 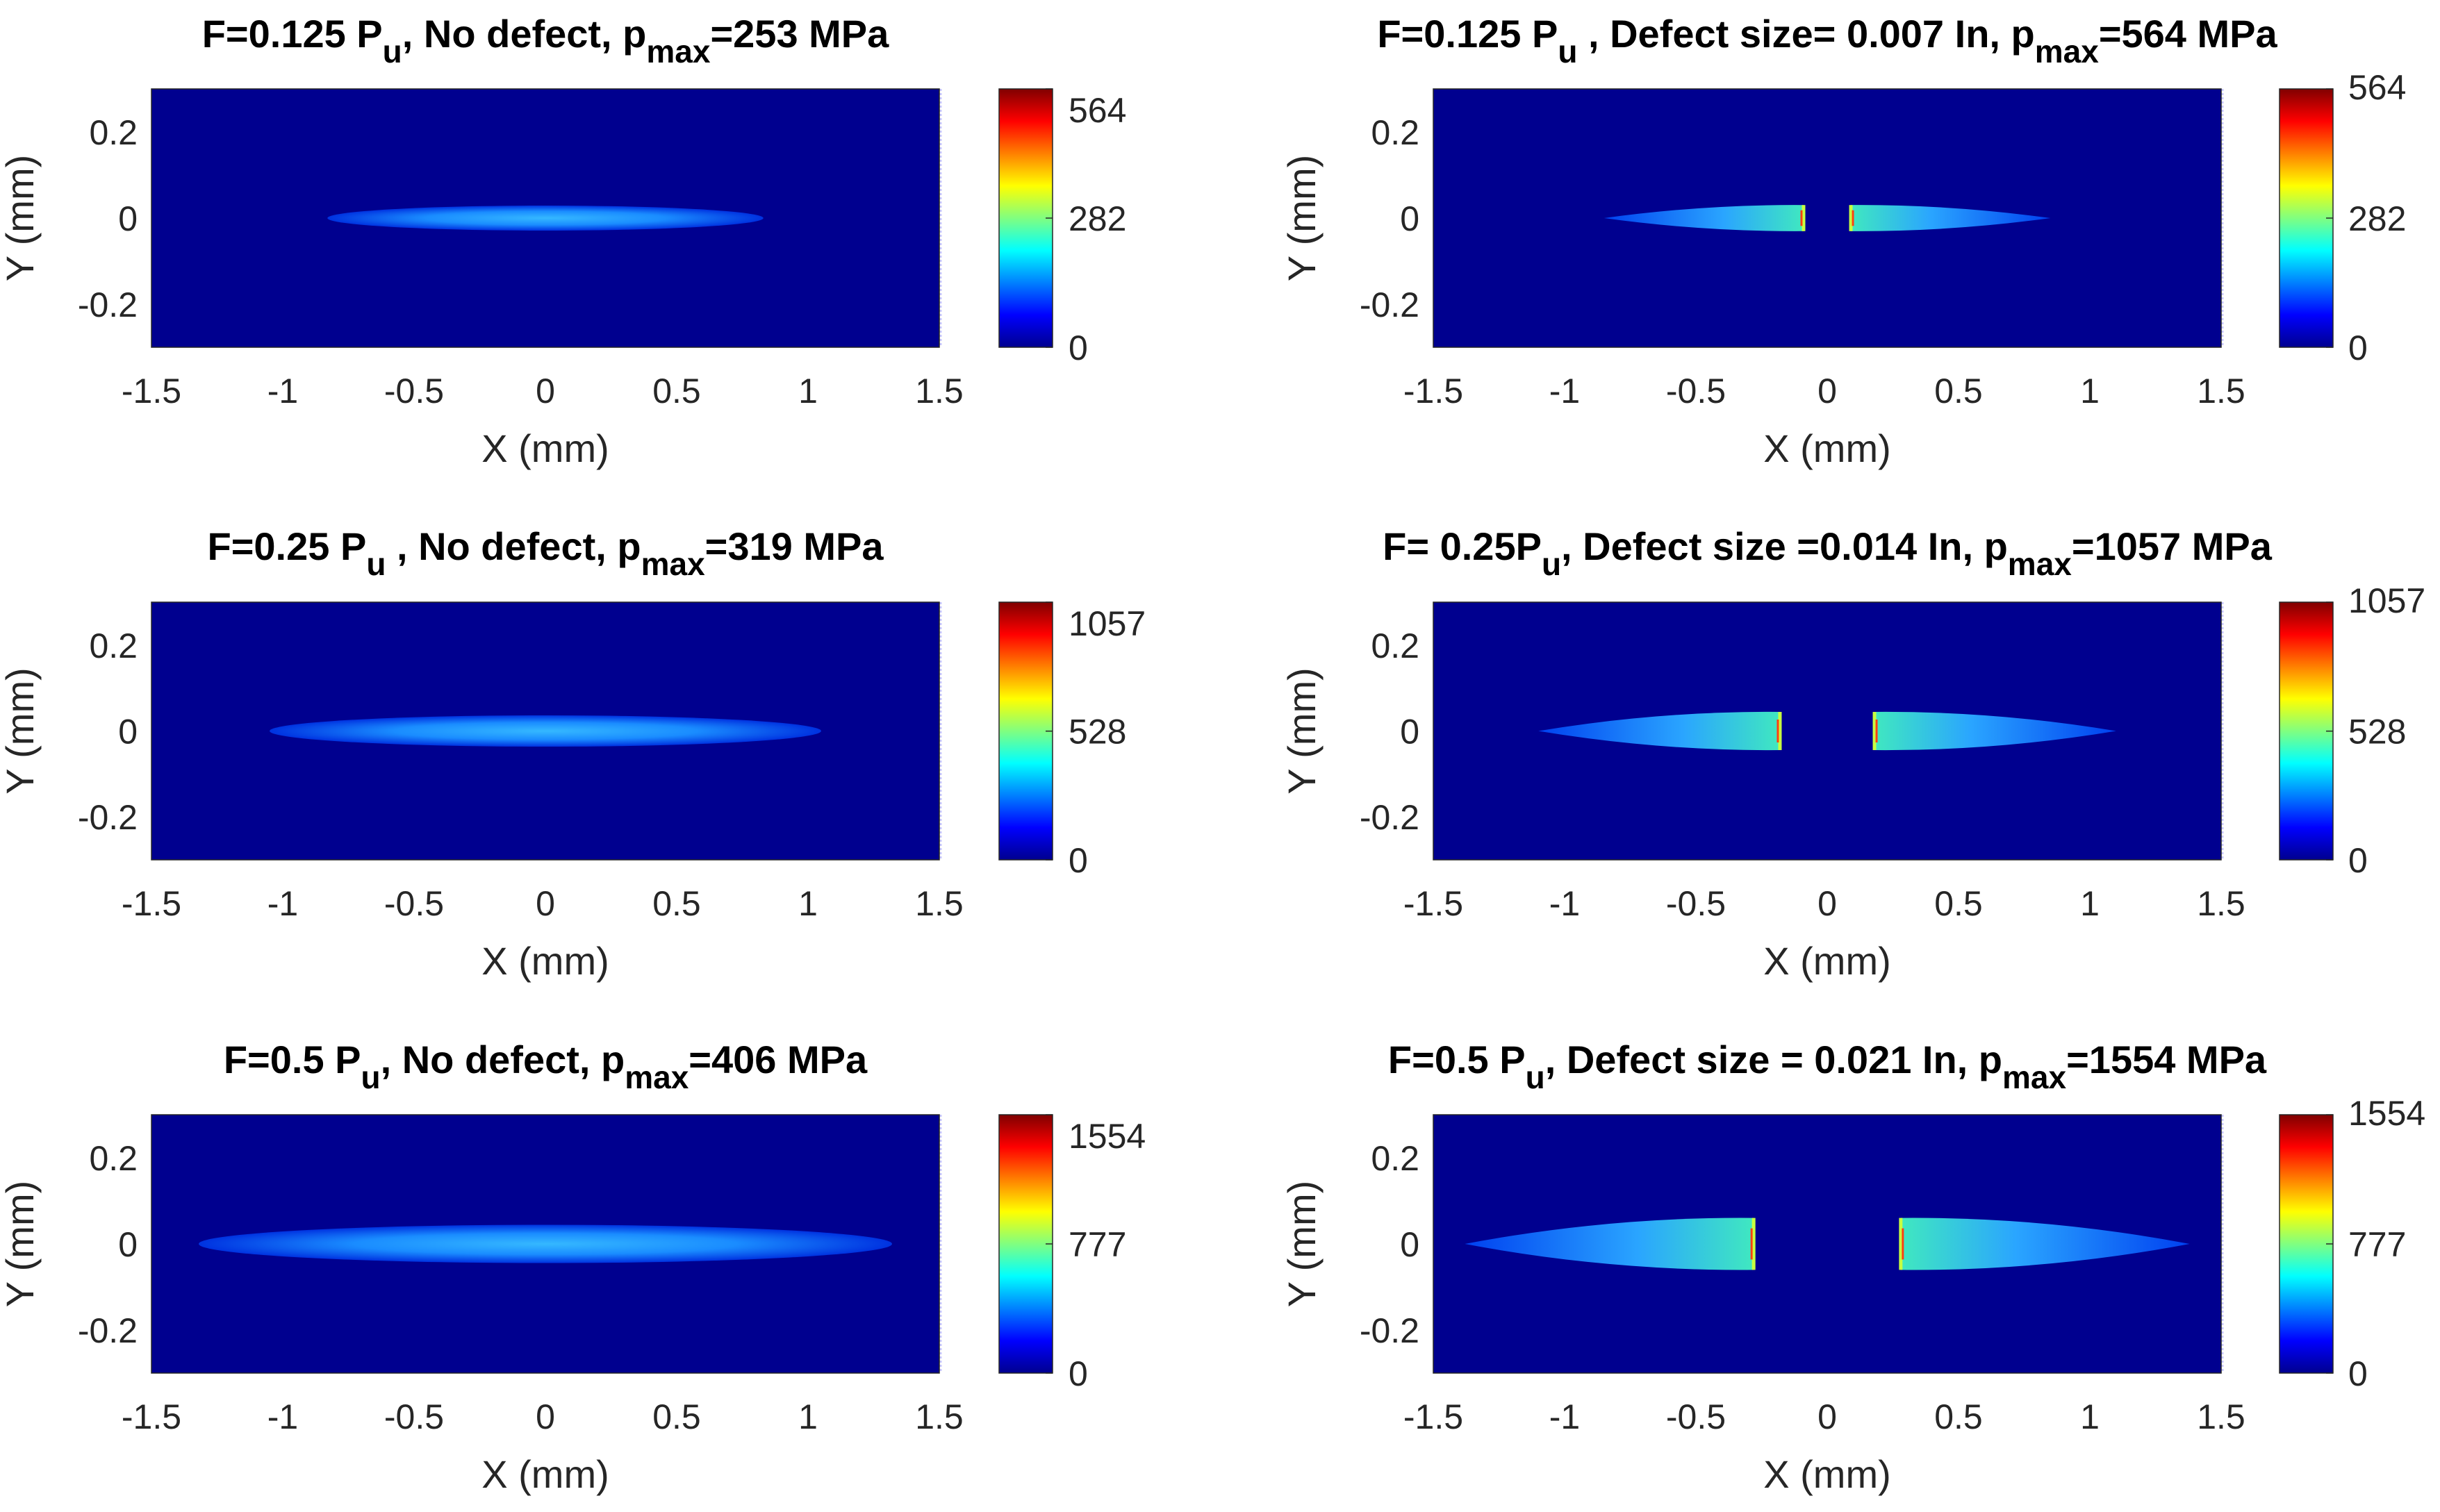 What do you see at coordinates (1774, 1059) in the screenshot?
I see `title-text-part: , Defect size = 0.021 In, p` at bounding box center [1774, 1059].